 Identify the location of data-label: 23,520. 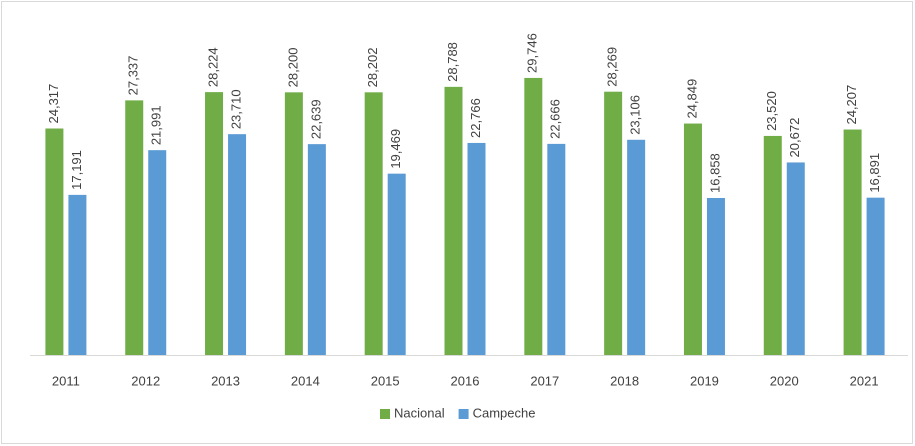
(771, 111).